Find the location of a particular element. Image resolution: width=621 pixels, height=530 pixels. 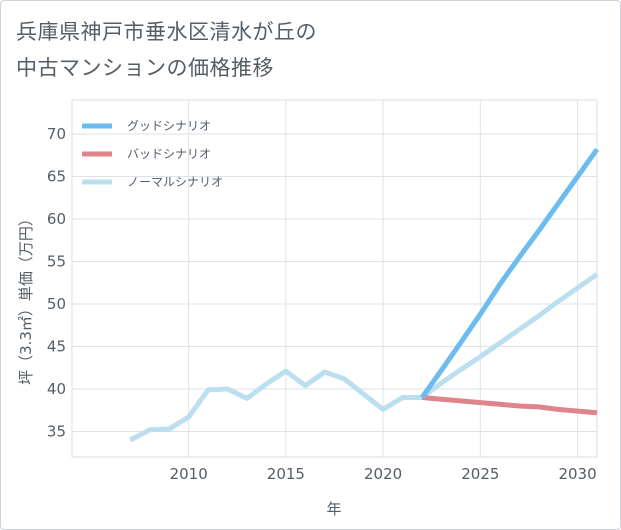

x-axis-title: 年 is located at coordinates (333, 509).